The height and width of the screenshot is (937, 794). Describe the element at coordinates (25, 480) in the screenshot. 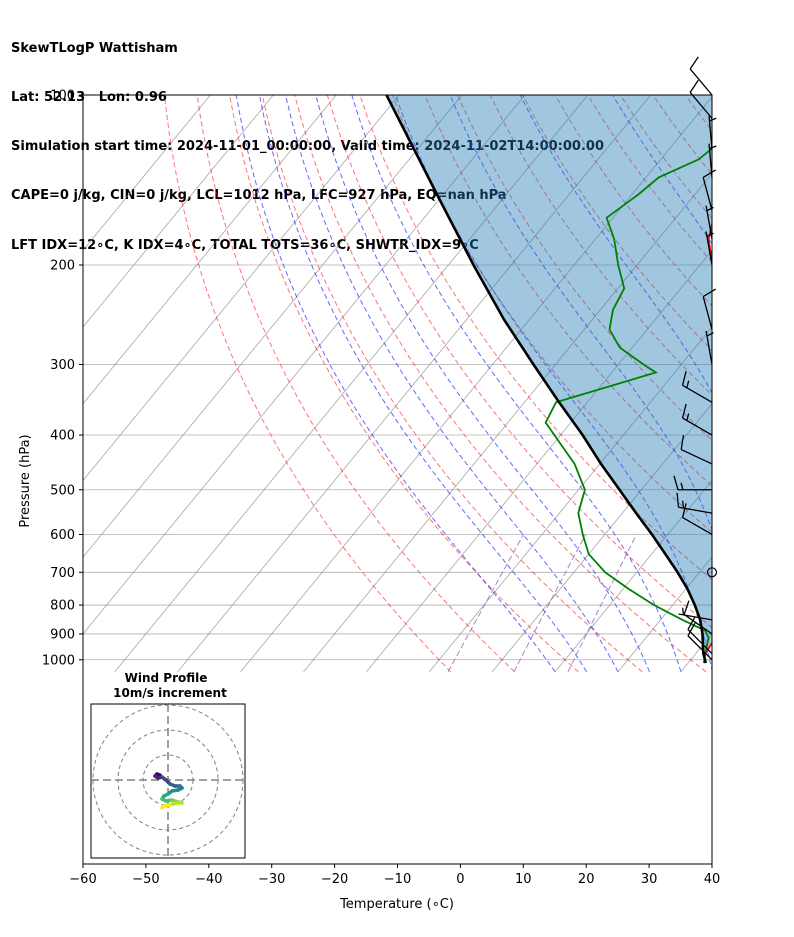

I see `y-axis-label: Pressure (hPa)` at that location.